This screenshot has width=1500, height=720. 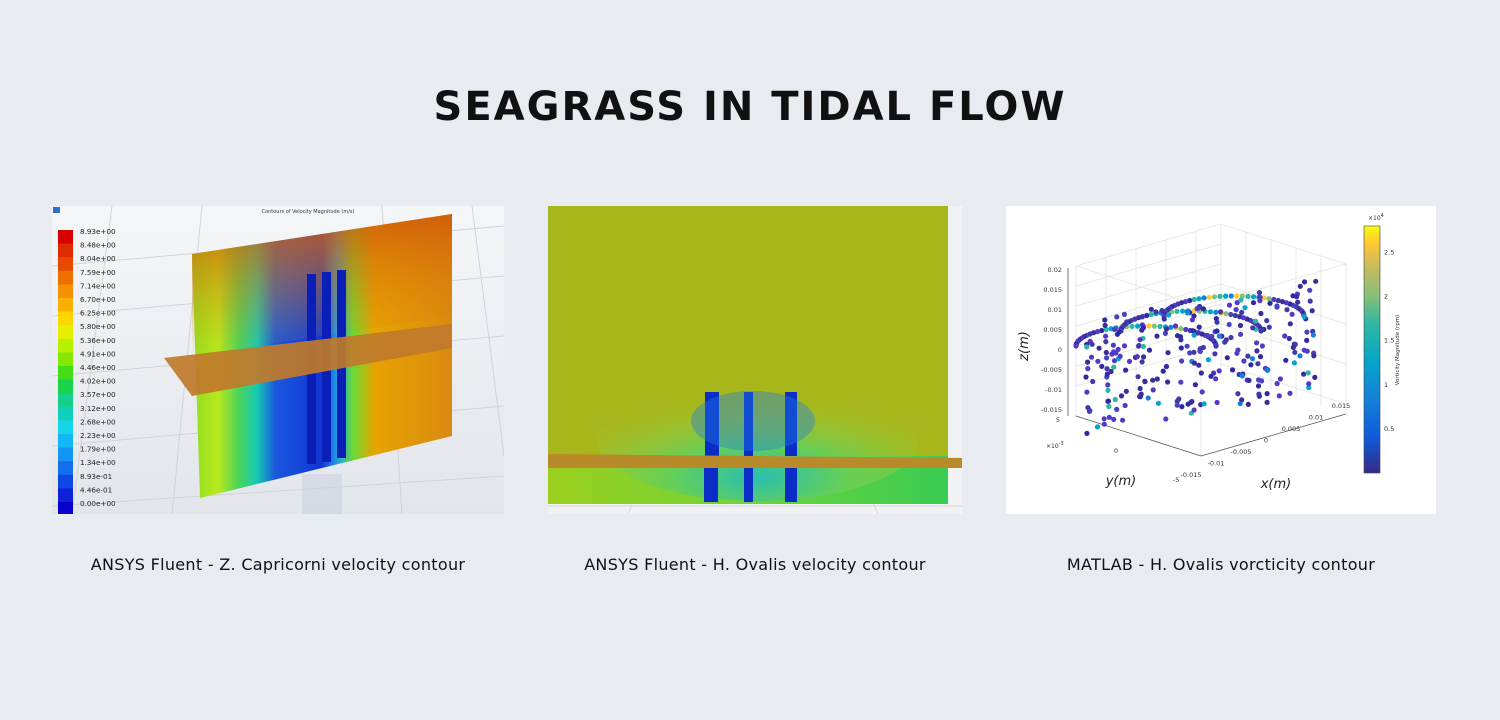 I want to click on y-axis-label: y(m), so click(x=1121, y=481).